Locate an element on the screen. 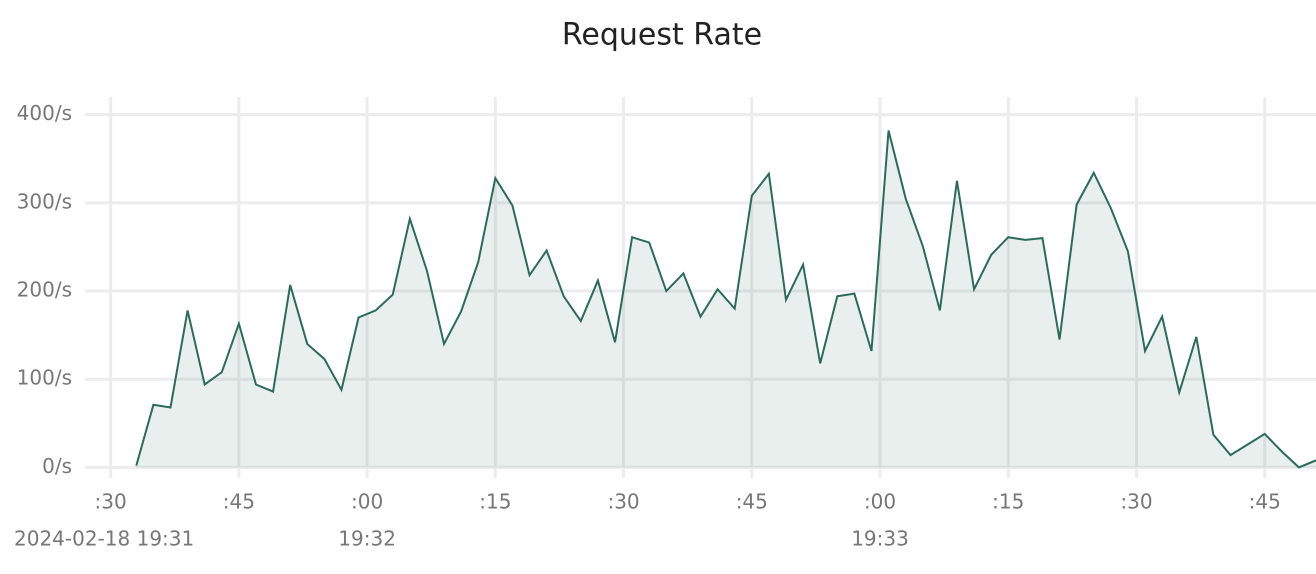  y-tick-label: 300/s is located at coordinates (44, 201).